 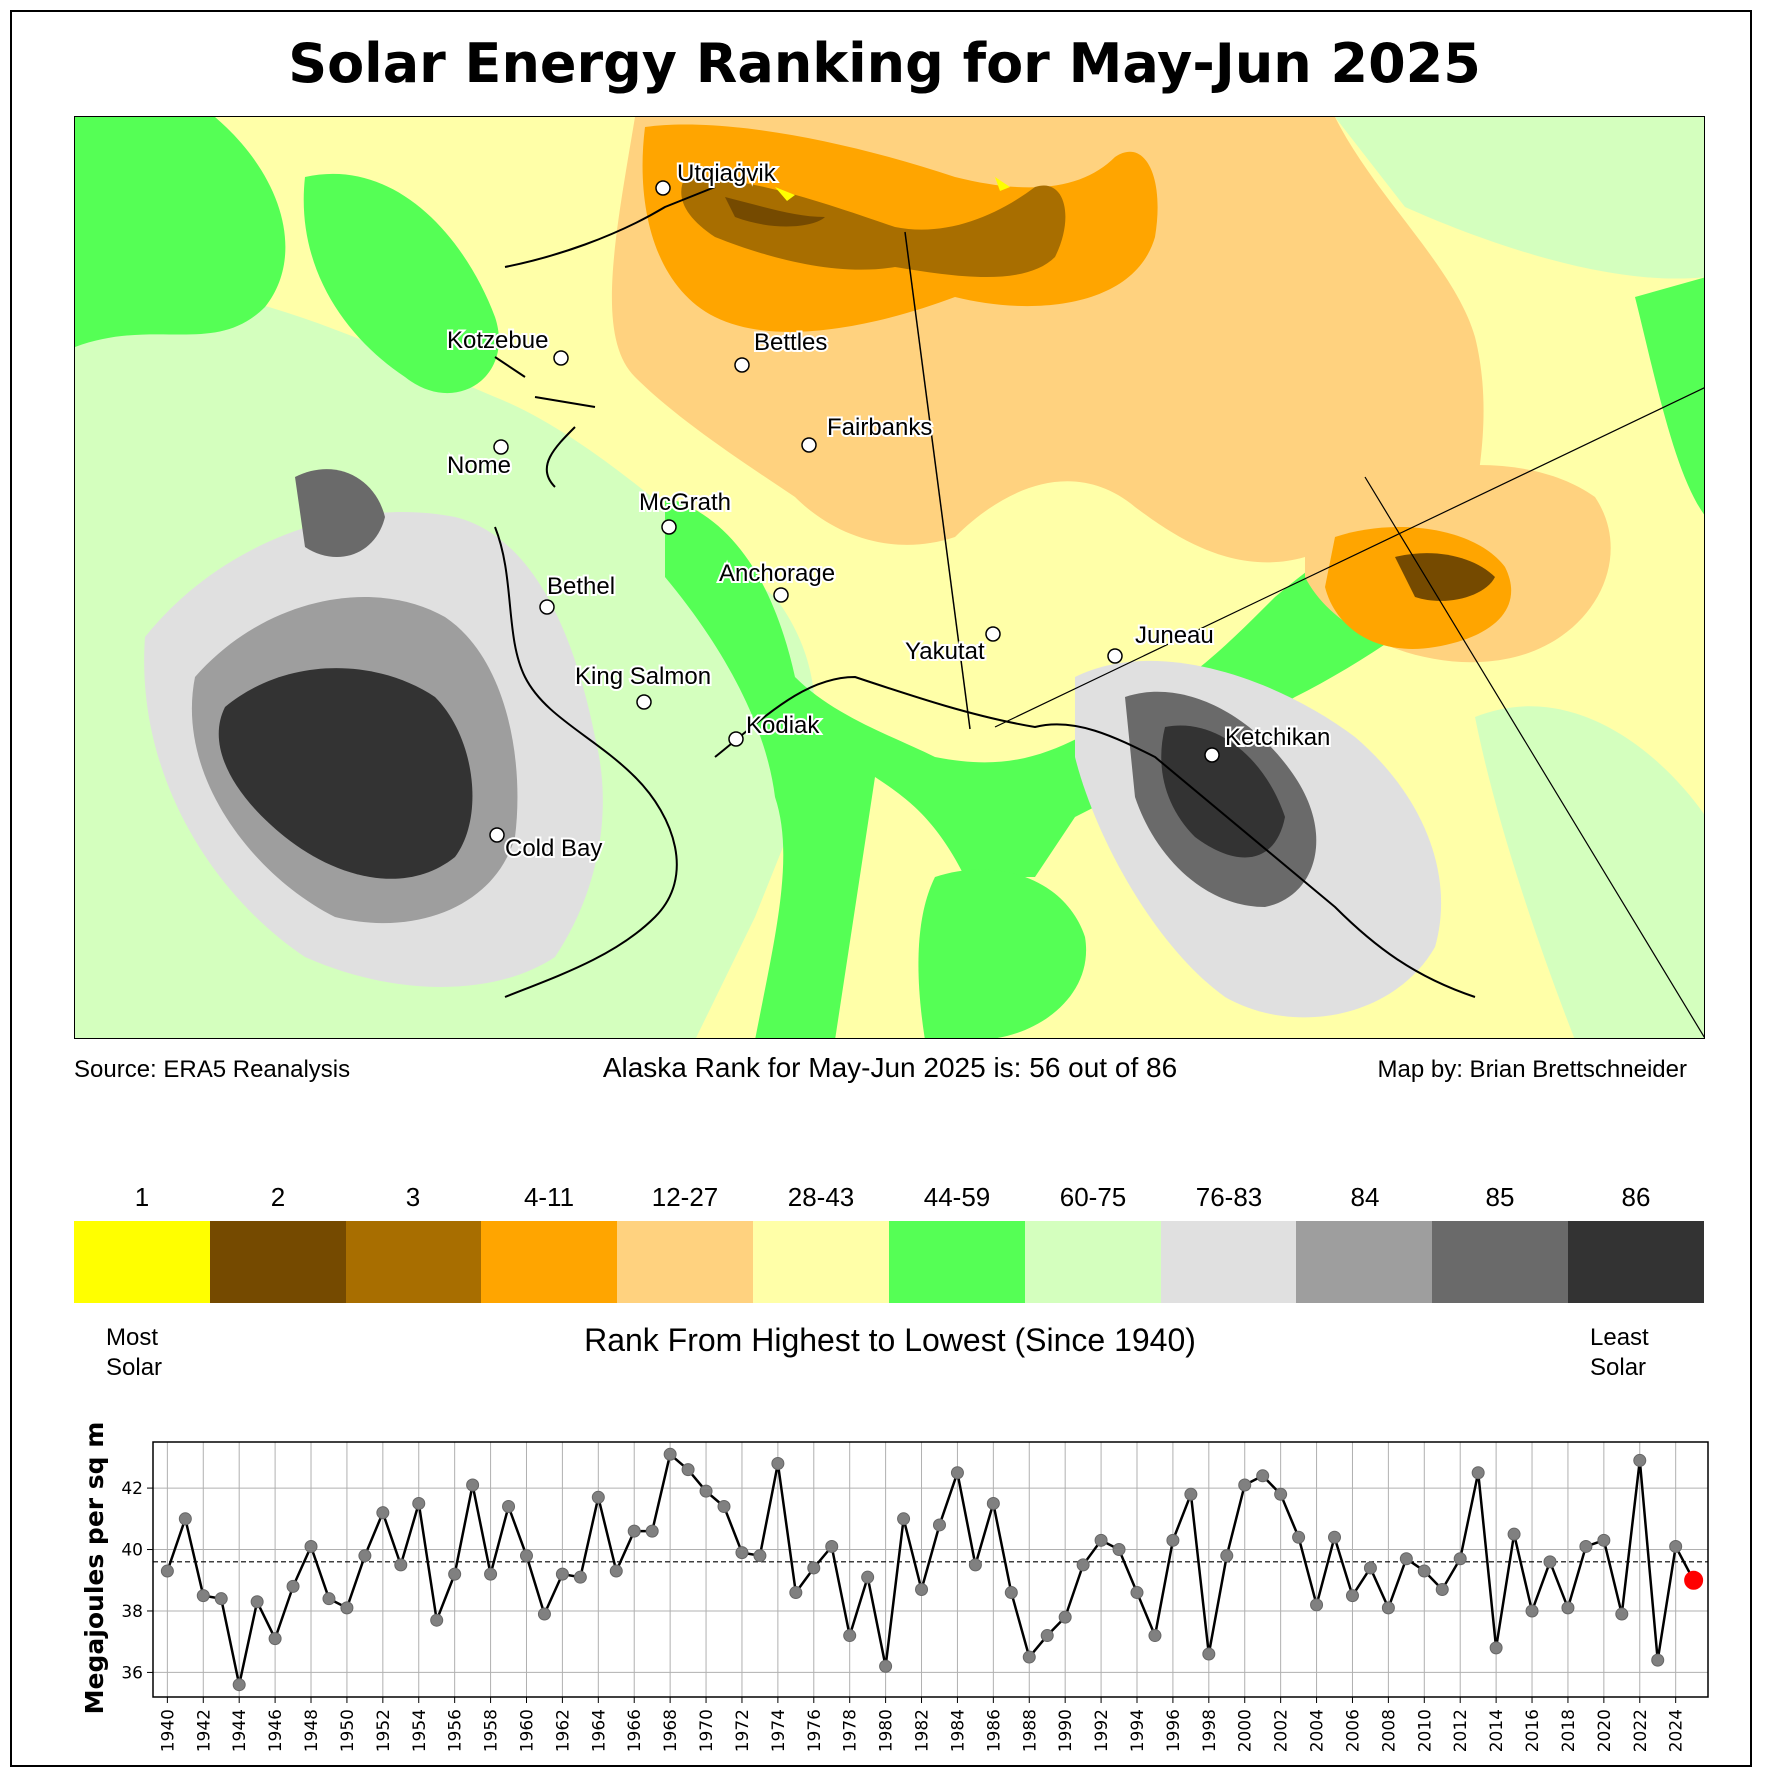 What do you see at coordinates (937, 480) in the screenshot?
I see `border-141-meridian` at bounding box center [937, 480].